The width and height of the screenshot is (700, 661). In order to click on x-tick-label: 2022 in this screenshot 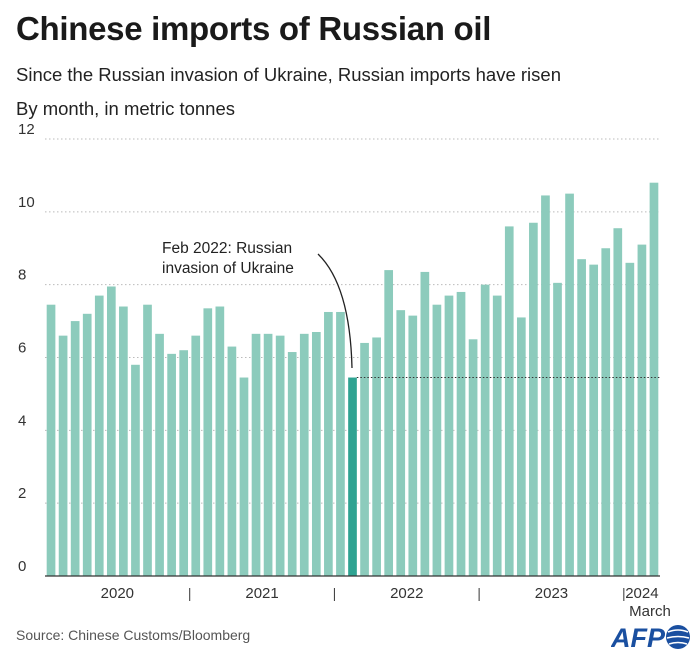, I will do `click(406, 593)`.